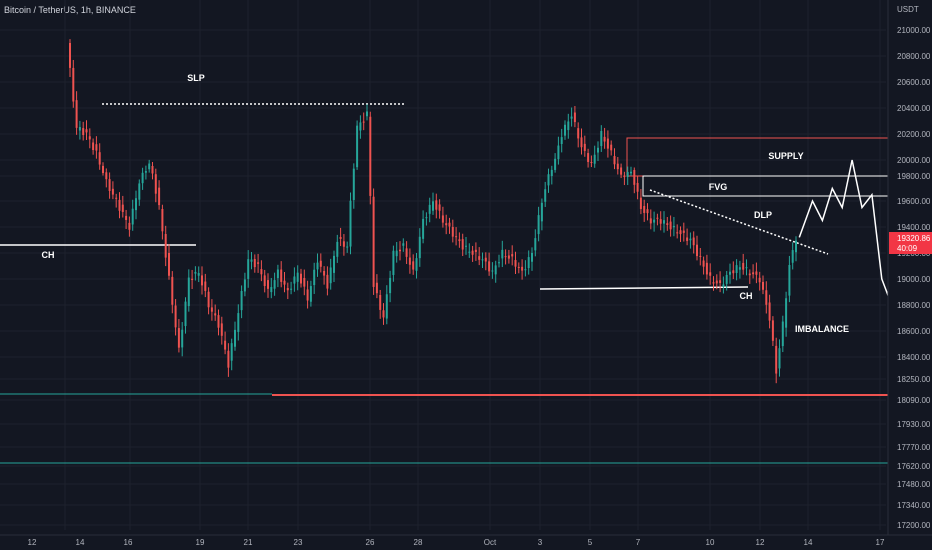  I want to click on slp-label: SLP, so click(196, 78).